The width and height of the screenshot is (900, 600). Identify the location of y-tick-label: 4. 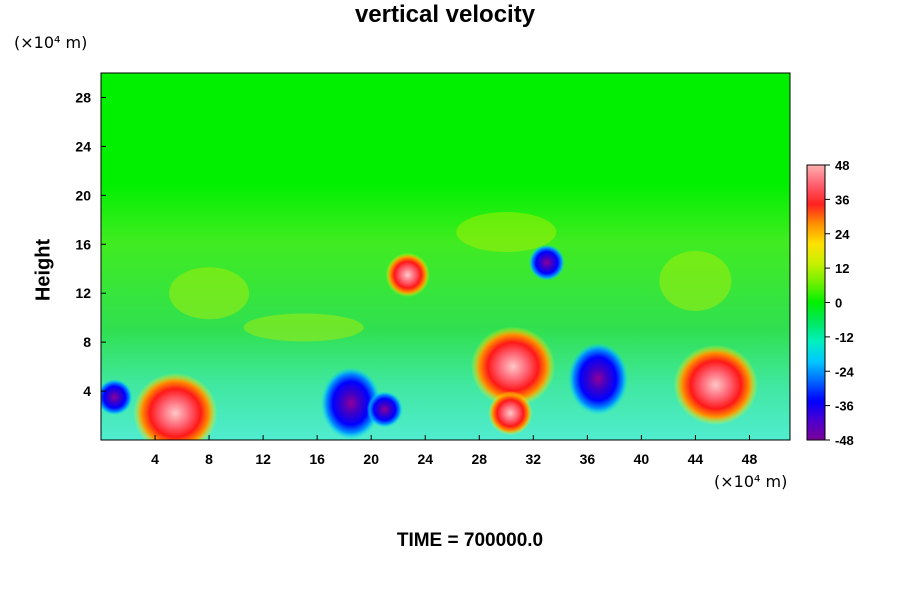
(87, 391).